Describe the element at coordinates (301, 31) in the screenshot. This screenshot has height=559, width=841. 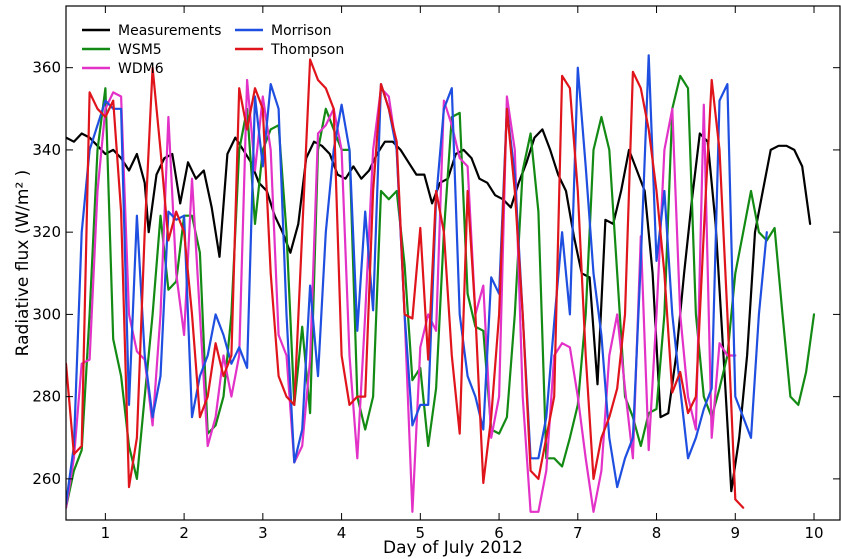
I see `legend-label-morrison: Morrison` at that location.